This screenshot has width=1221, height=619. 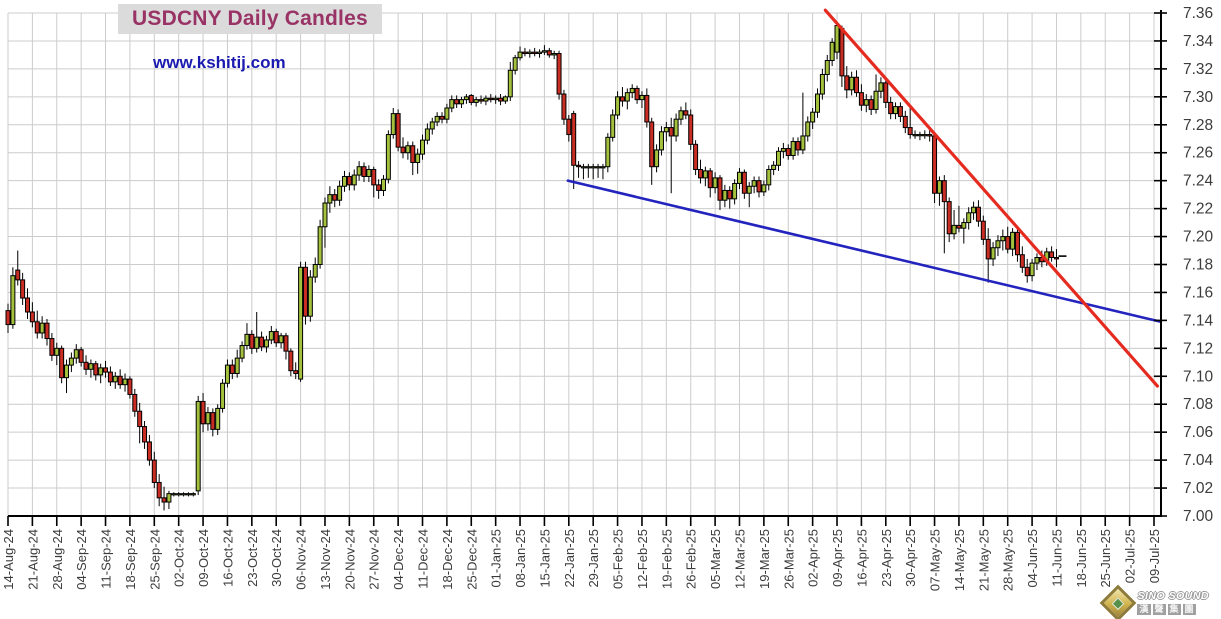 What do you see at coordinates (32, 559) in the screenshot?
I see `svg-text: 21-Aug-24` at bounding box center [32, 559].